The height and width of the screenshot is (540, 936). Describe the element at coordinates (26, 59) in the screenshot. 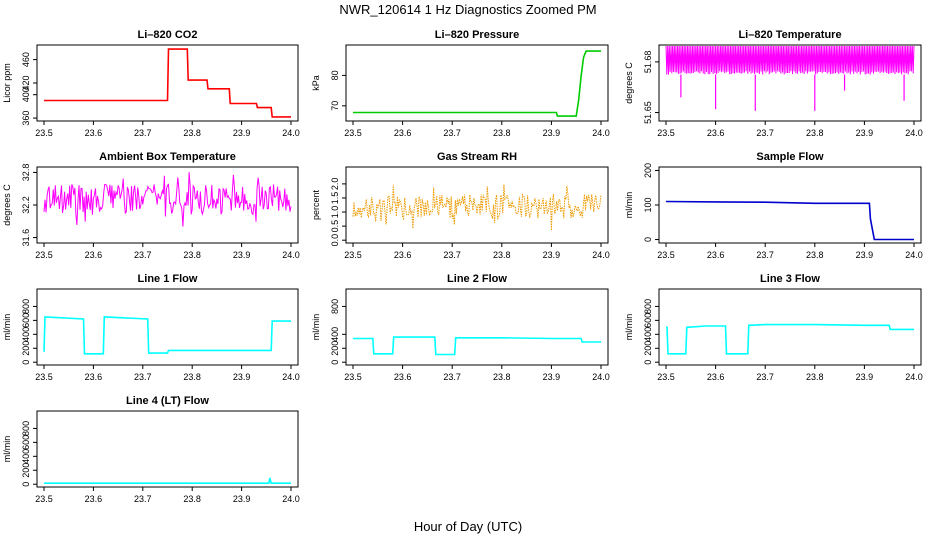

I see `y-tick-label: 460` at that location.